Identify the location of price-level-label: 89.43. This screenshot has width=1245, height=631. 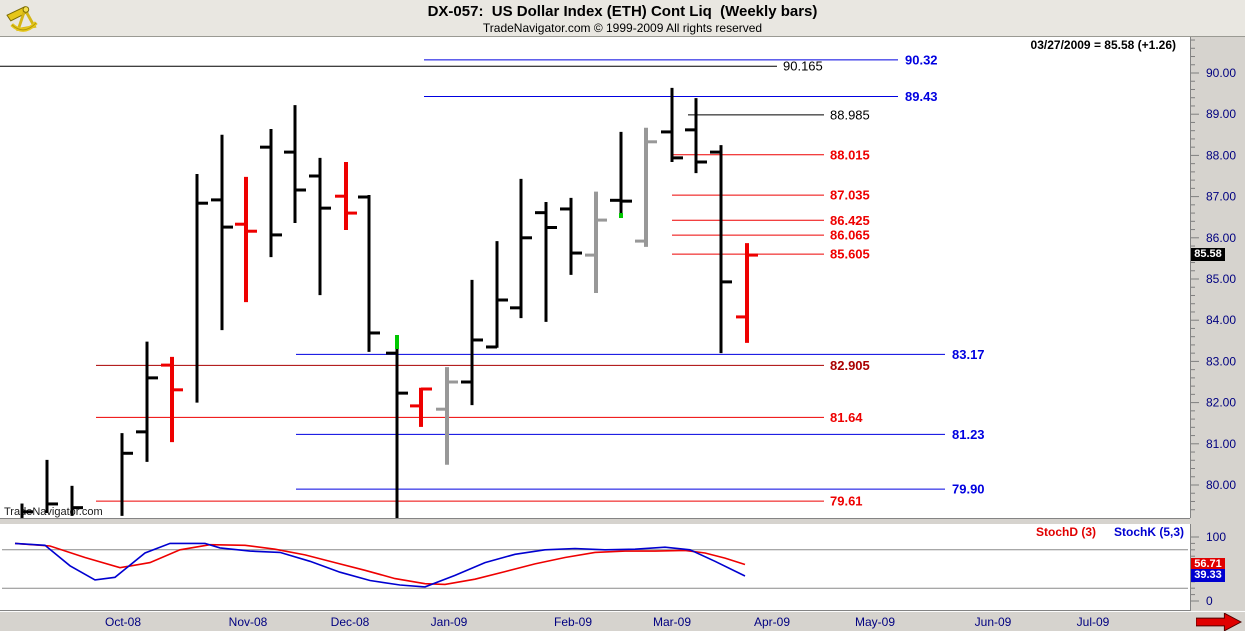
(921, 96).